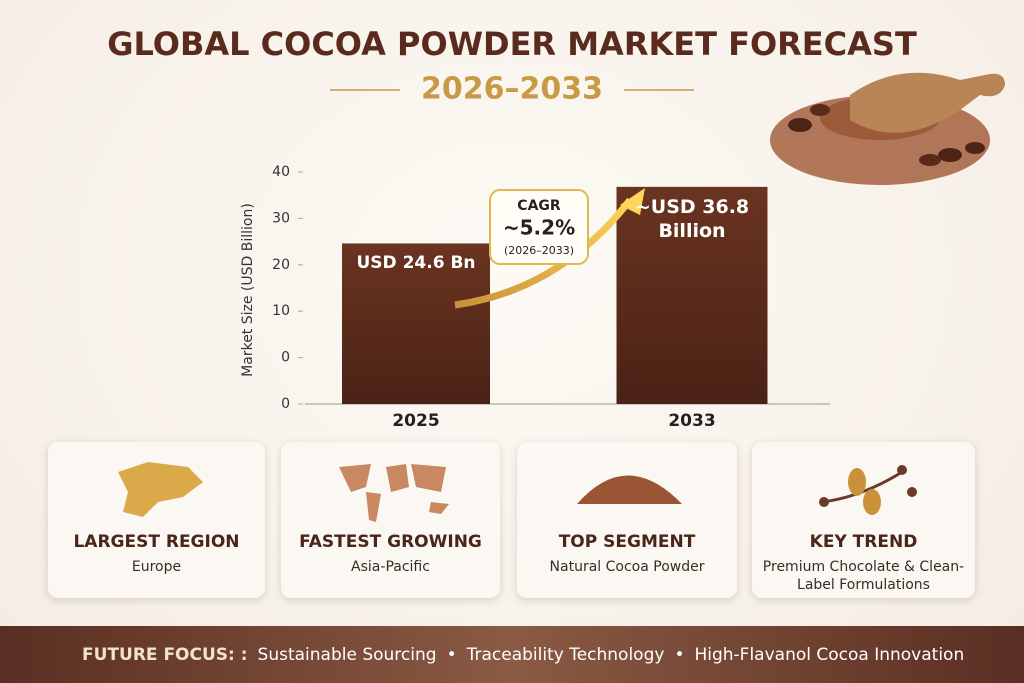 The height and width of the screenshot is (683, 1024). I want to click on cocoa-decoration, so click(887, 128).